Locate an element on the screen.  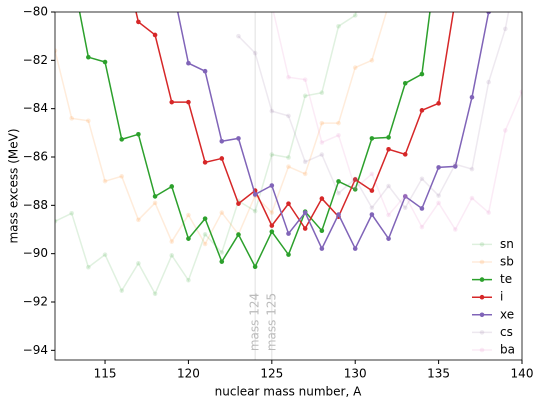
y-tick-label: −86 is located at coordinates (35, 157).